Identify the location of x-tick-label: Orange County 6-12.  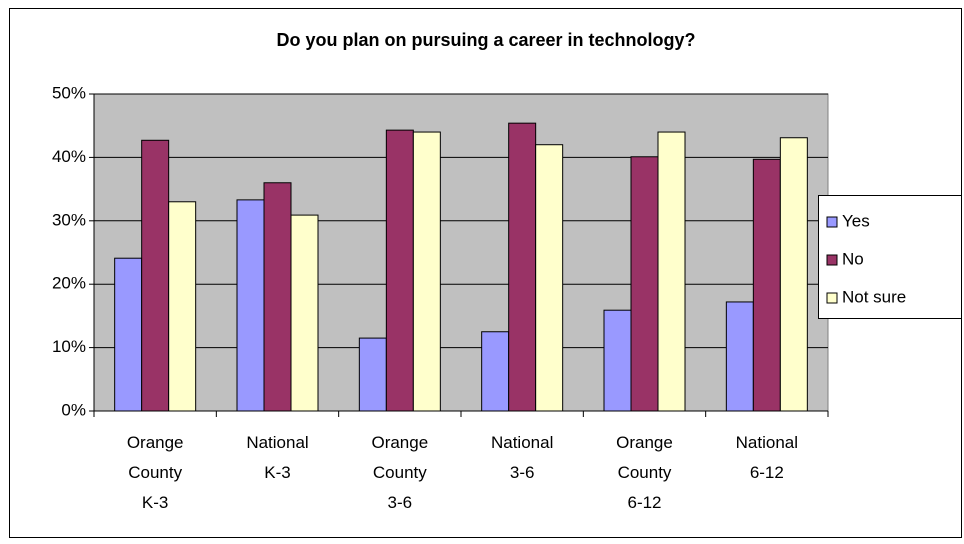
(644, 472).